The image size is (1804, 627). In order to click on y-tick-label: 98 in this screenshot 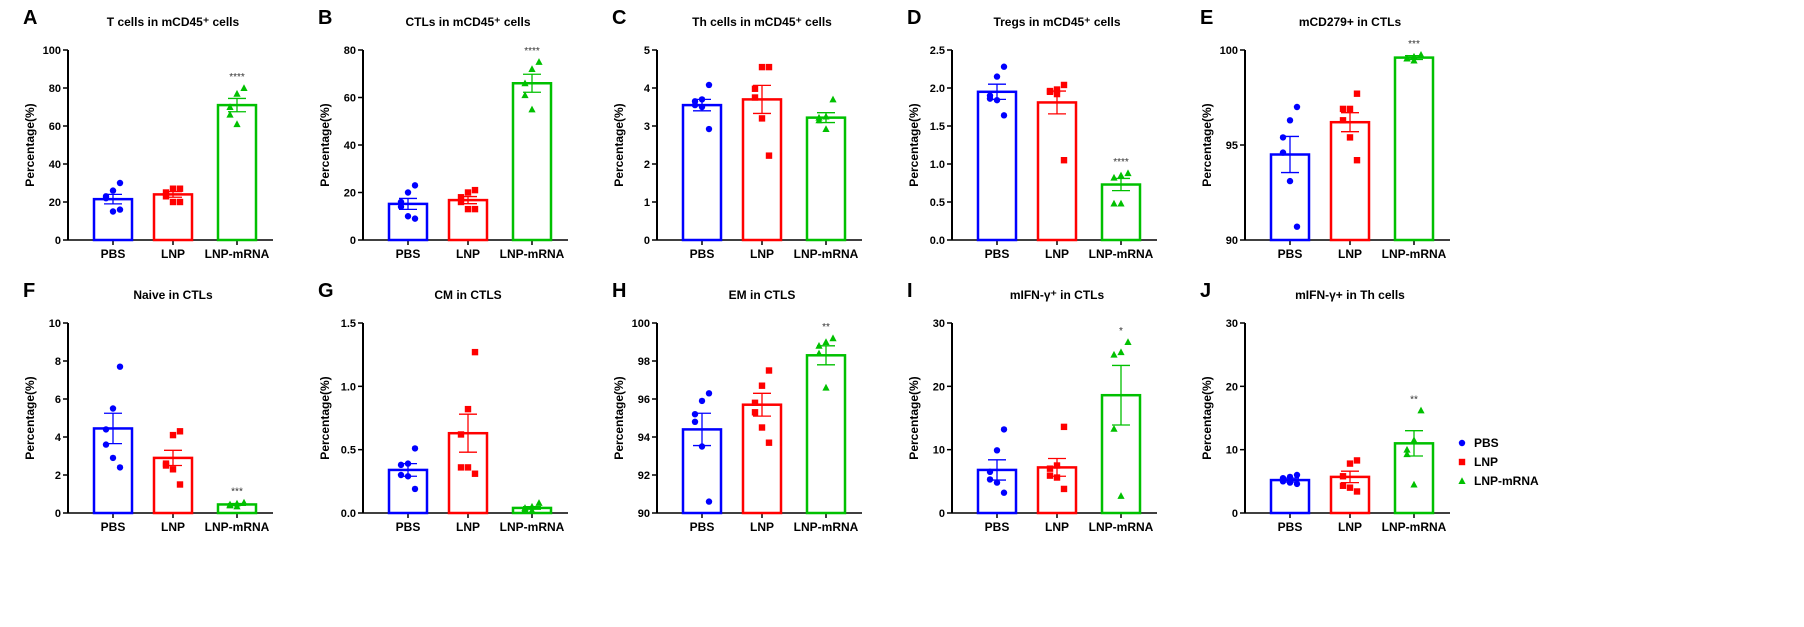, I will do `click(644, 362)`.